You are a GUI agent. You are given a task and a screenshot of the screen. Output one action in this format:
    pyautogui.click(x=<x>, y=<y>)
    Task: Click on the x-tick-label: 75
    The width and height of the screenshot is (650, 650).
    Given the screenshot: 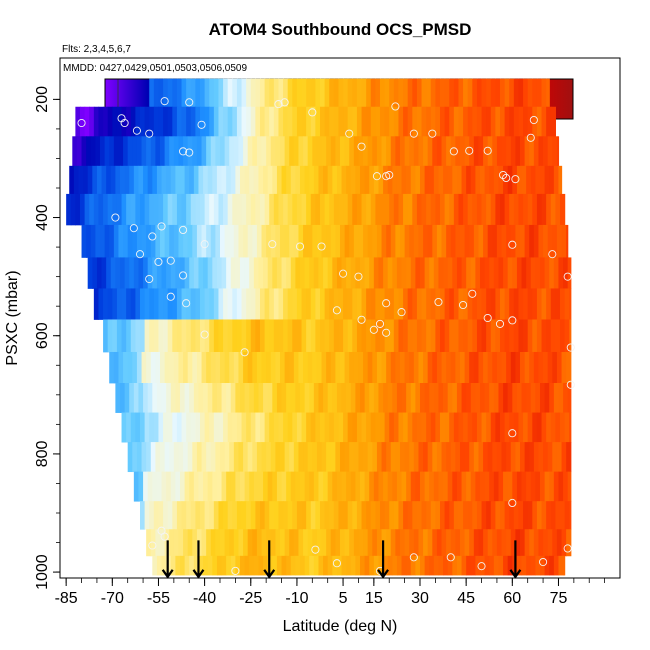 What is the action you would take?
    pyautogui.click(x=559, y=598)
    